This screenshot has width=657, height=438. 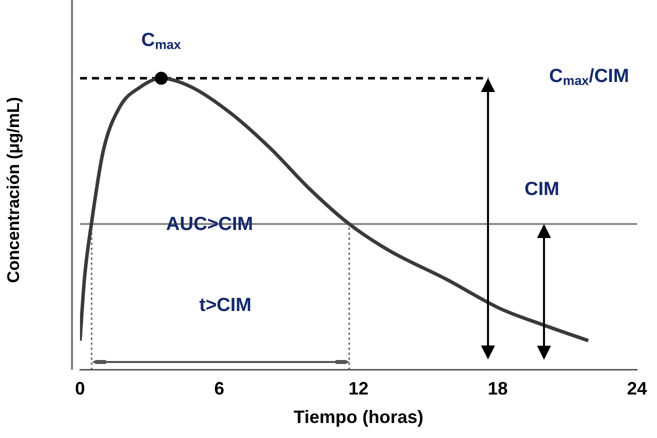 I want to click on y-axis-title: Concentración (μg/mL), so click(x=14, y=190).